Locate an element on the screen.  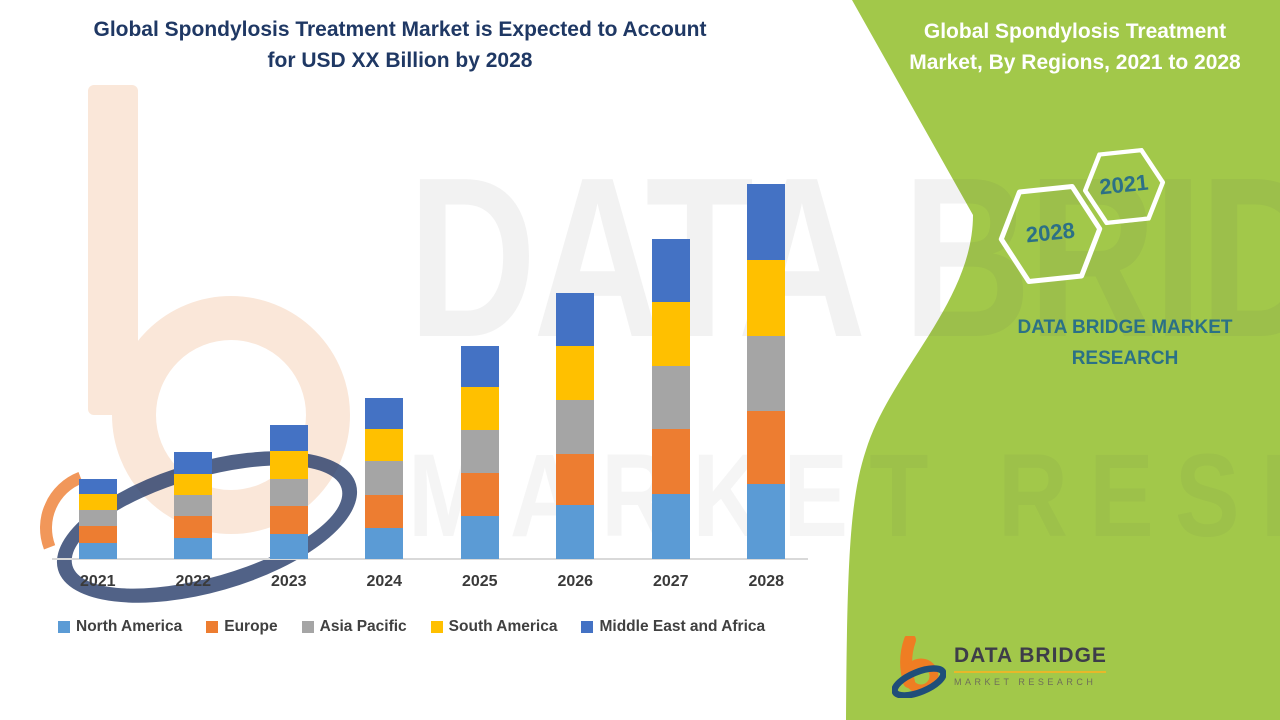
bar-stack-2021 is located at coordinates (97, 518).